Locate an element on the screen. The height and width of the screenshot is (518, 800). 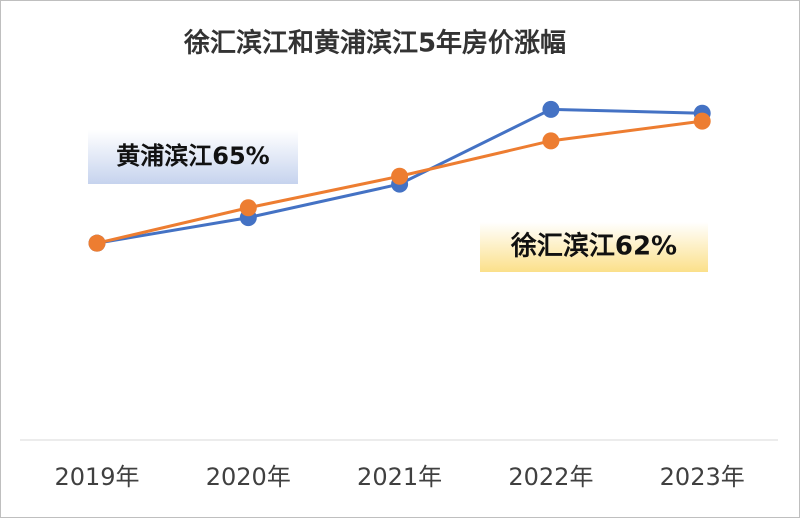
series-label: 黄浦滨江65% is located at coordinates (192, 156).